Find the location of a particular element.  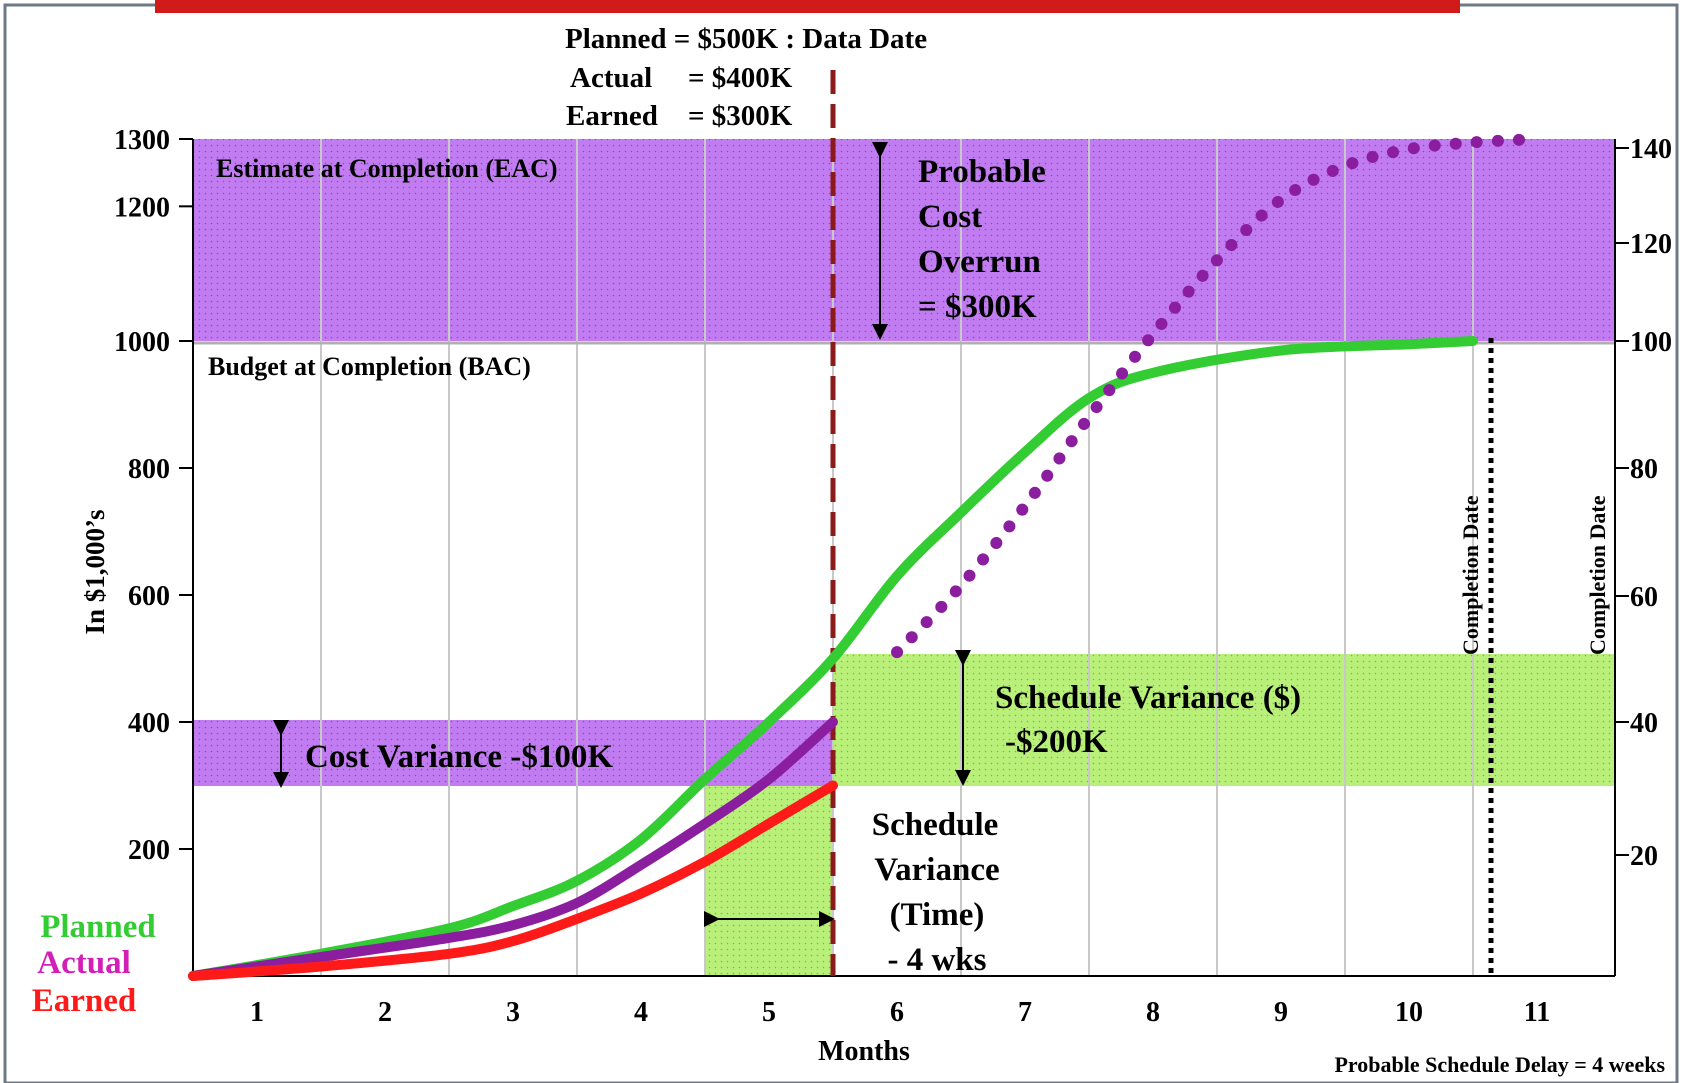

completion-date-label-planned: Completion Date is located at coordinates (1470, 575).